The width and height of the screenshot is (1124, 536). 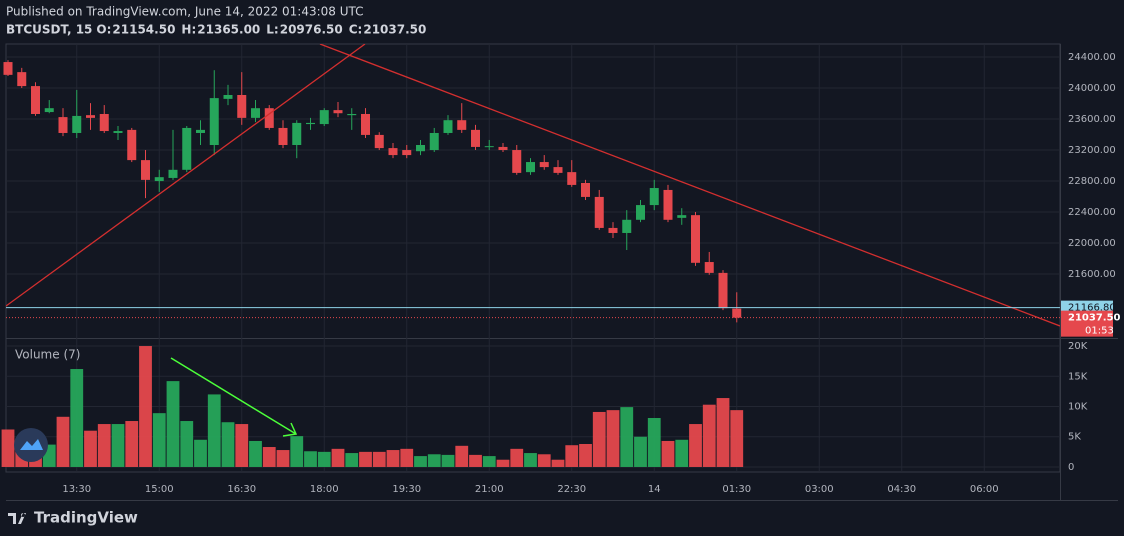 What do you see at coordinates (819, 489) in the screenshot?
I see `x-tick-label: 03:00` at bounding box center [819, 489].